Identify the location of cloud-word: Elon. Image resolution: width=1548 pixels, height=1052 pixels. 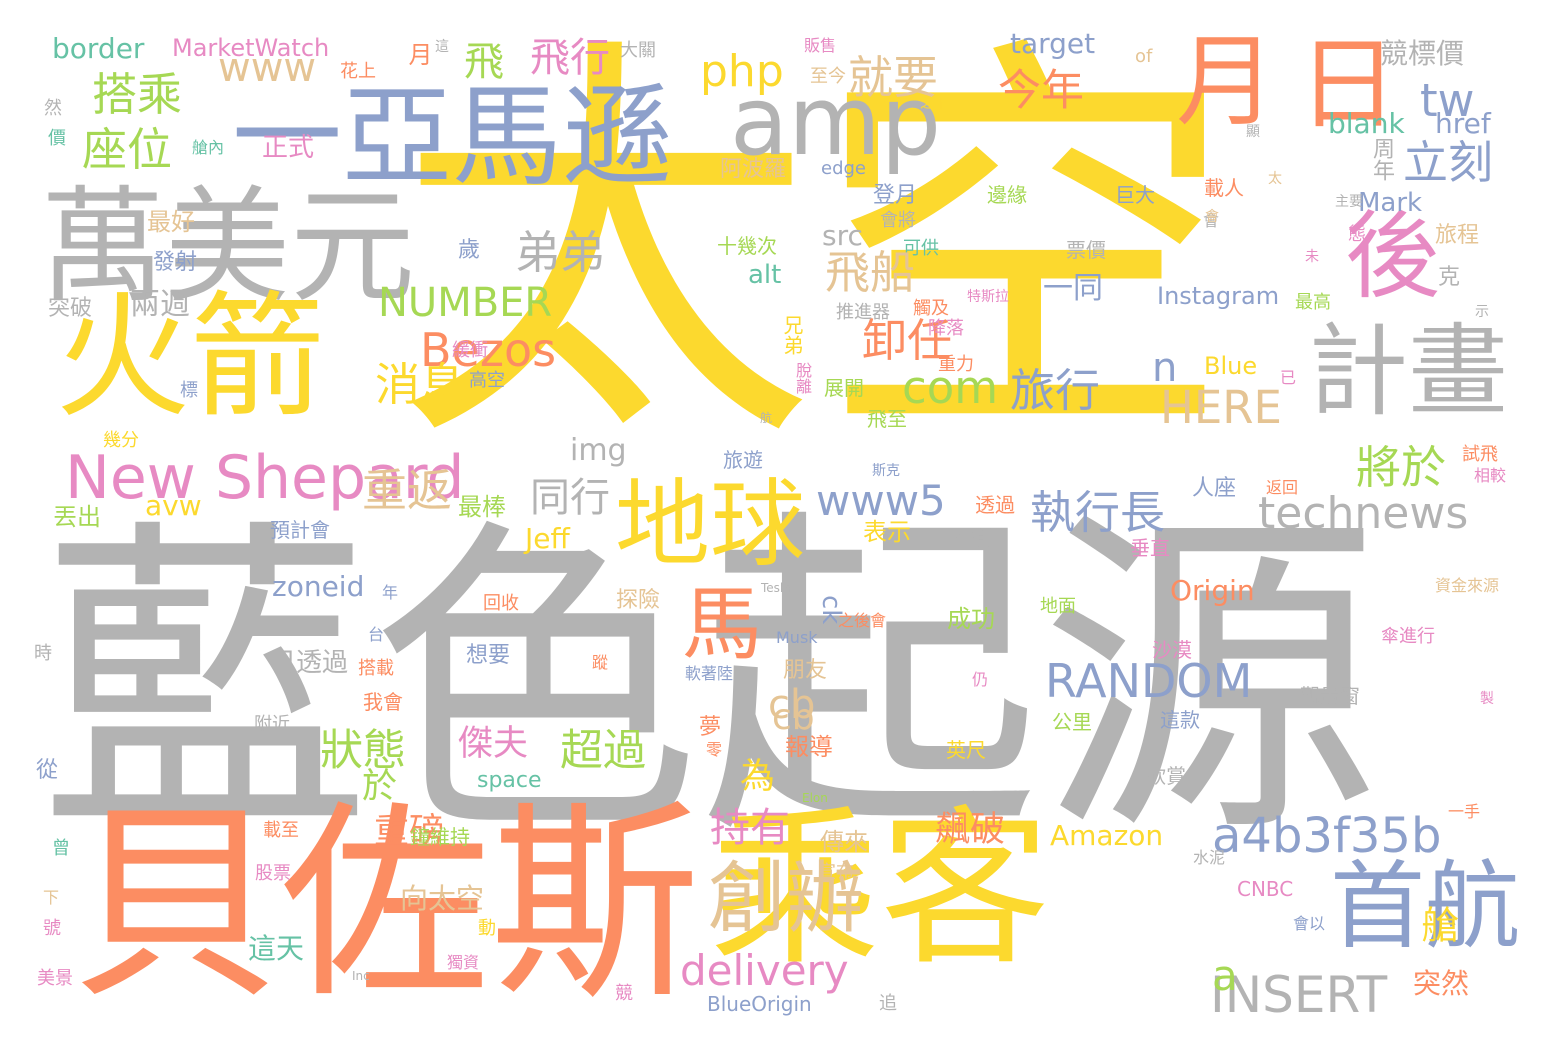
(815, 798).